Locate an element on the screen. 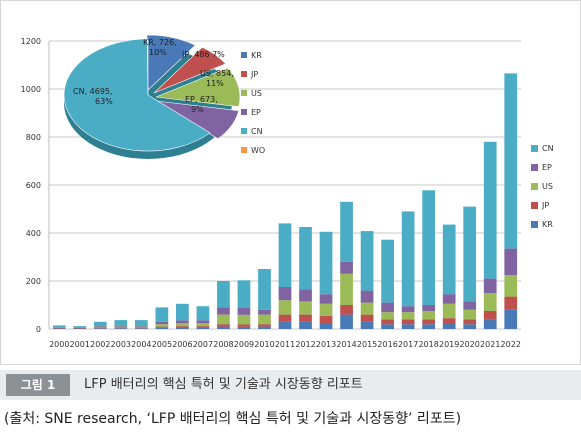 The width and height of the screenshot is (581, 448). pie-label-us: US, 854, 11% is located at coordinates (217, 78).